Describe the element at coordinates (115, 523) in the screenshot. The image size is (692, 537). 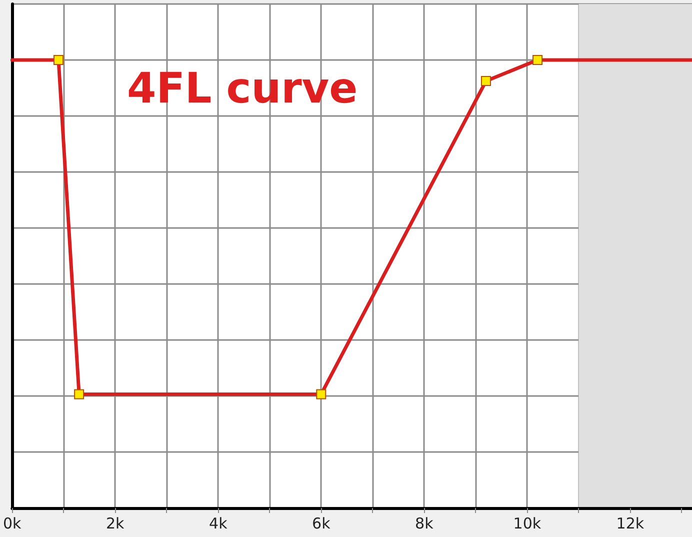
I see `x-tick-label: 2k` at that location.